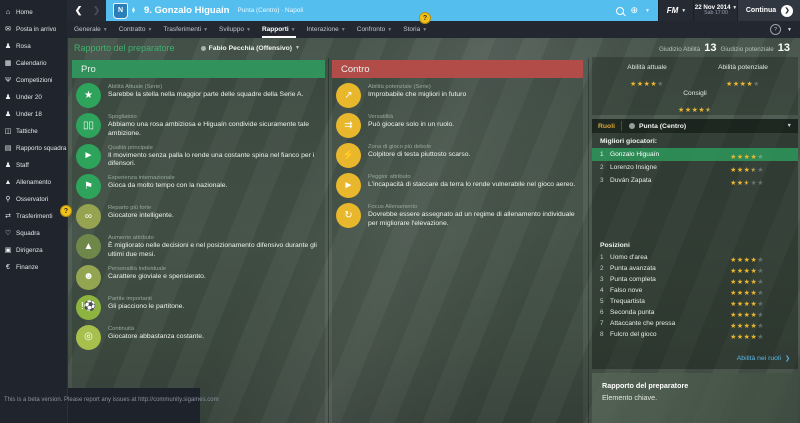  What do you see at coordinates (758, 358) in the screenshot?
I see `role-ability-link-label: Abilità nei ruoli` at bounding box center [758, 358].